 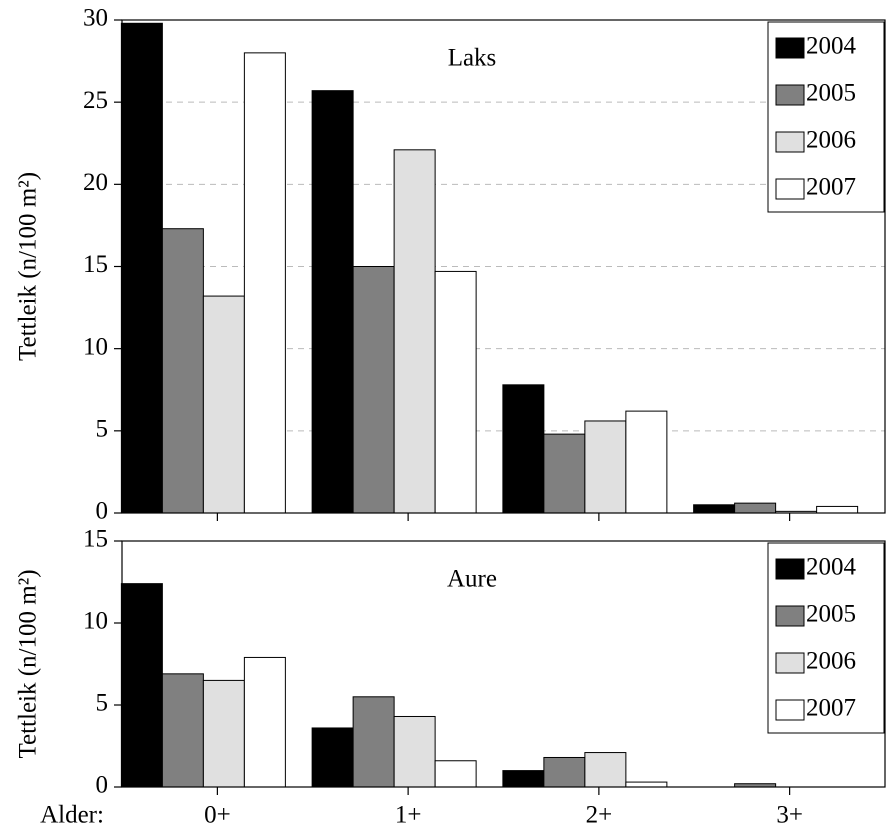 I want to click on subtitle: Aure, so click(x=472, y=579).